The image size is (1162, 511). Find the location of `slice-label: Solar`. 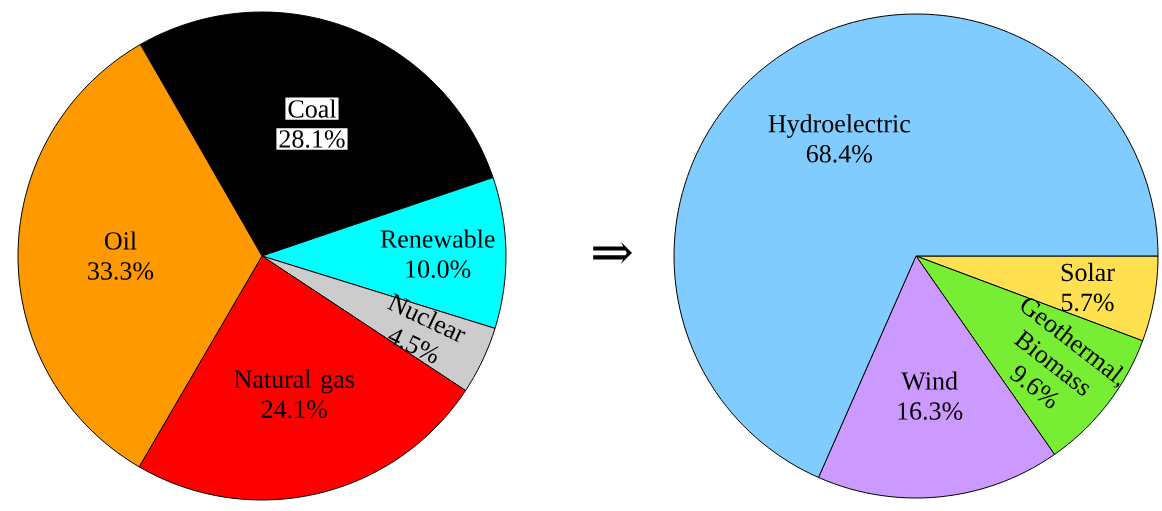

slice-label: Solar is located at coordinates (1088, 272).